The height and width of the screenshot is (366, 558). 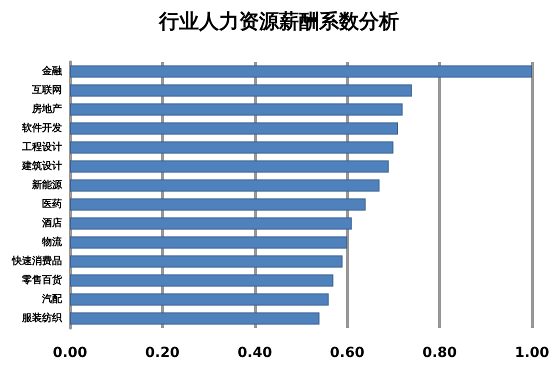 I want to click on x-tick-label: 0.60, so click(x=347, y=353).